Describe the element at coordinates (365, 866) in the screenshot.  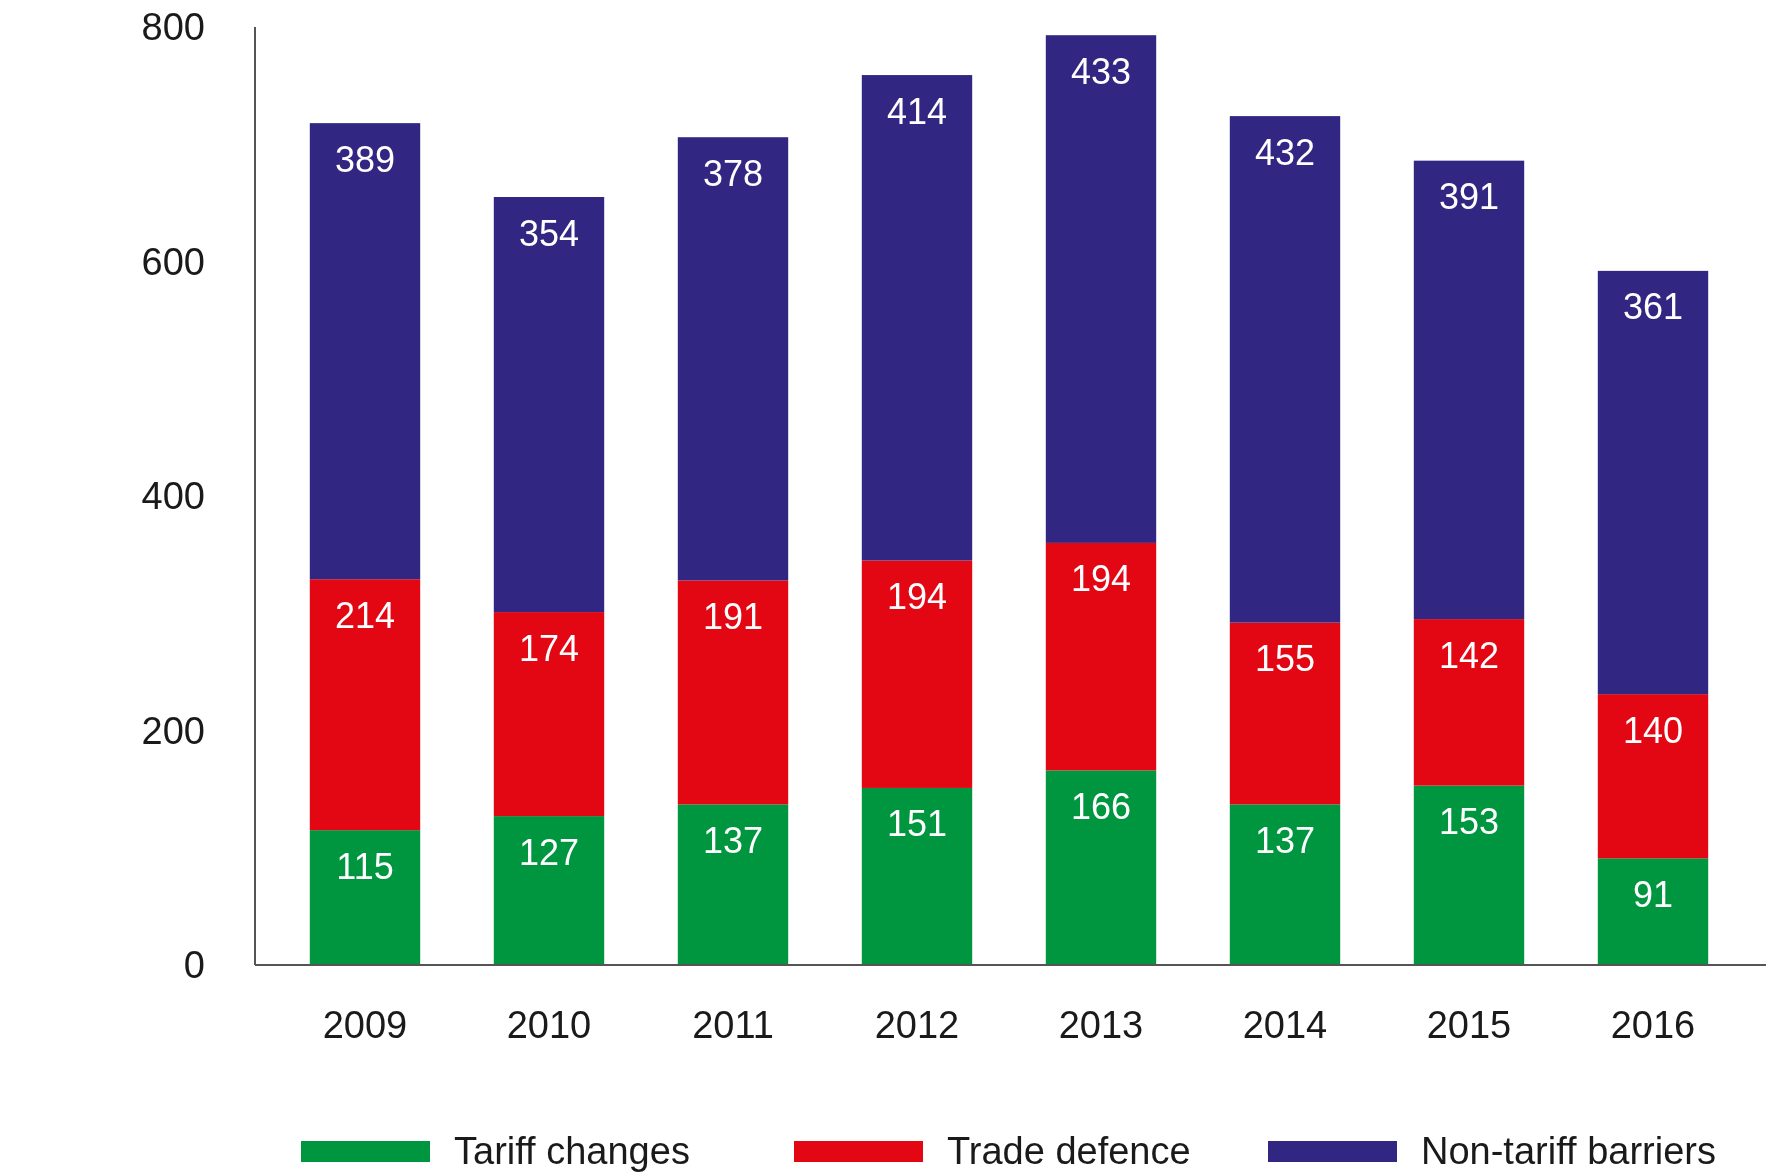
I see `data-label: 115` at that location.